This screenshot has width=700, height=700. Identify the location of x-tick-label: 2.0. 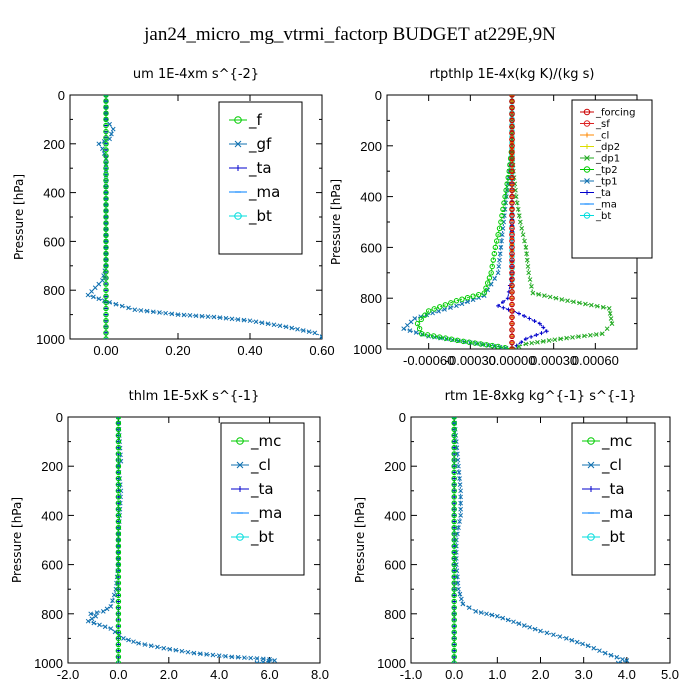
(540, 674).